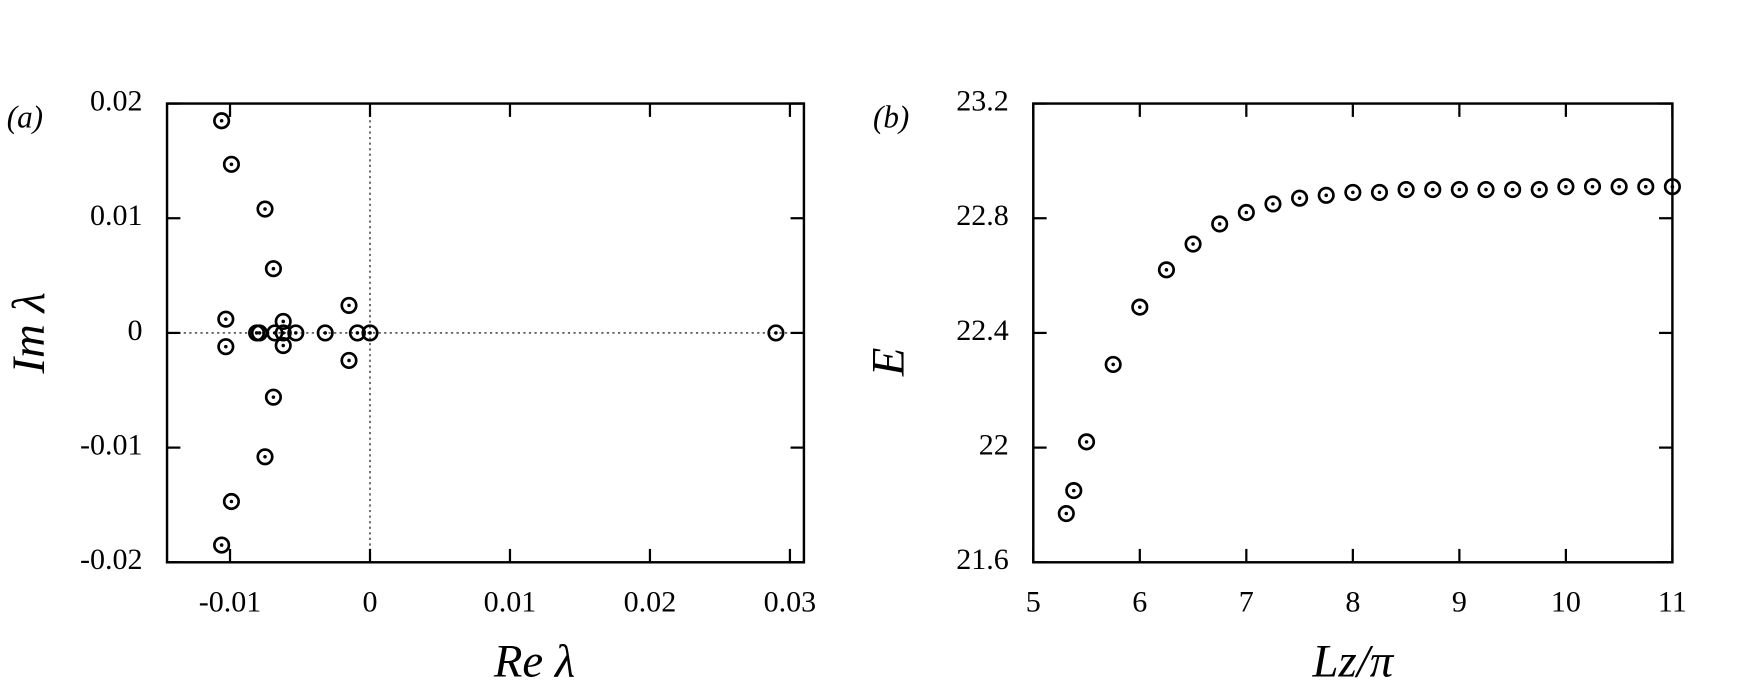 The height and width of the screenshot is (691, 1737). Describe the element at coordinates (650, 602) in the screenshot. I see `x-tick-label: 0.02` at that location.